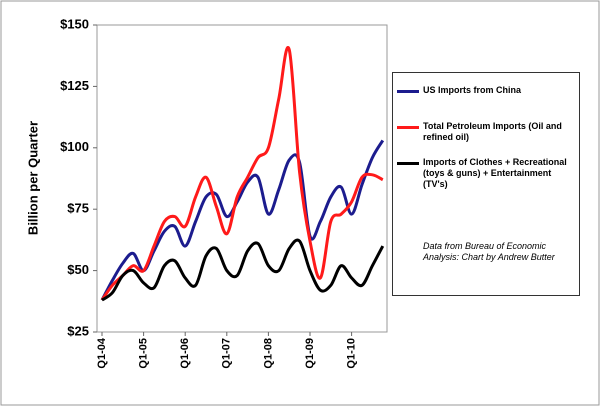  What do you see at coordinates (32, 178) in the screenshot?
I see `y-axis-label: Billion per Quarter` at bounding box center [32, 178].